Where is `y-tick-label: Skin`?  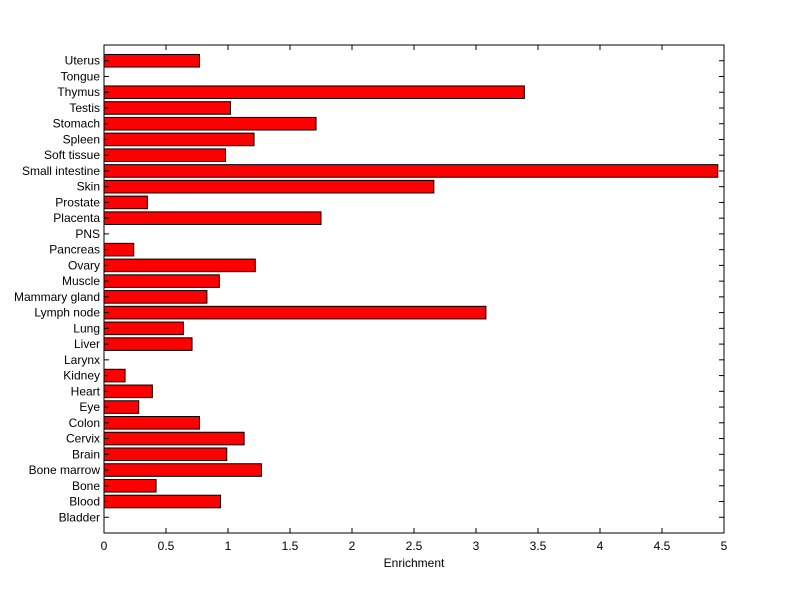
y-tick-label: Skin is located at coordinates (88, 187).